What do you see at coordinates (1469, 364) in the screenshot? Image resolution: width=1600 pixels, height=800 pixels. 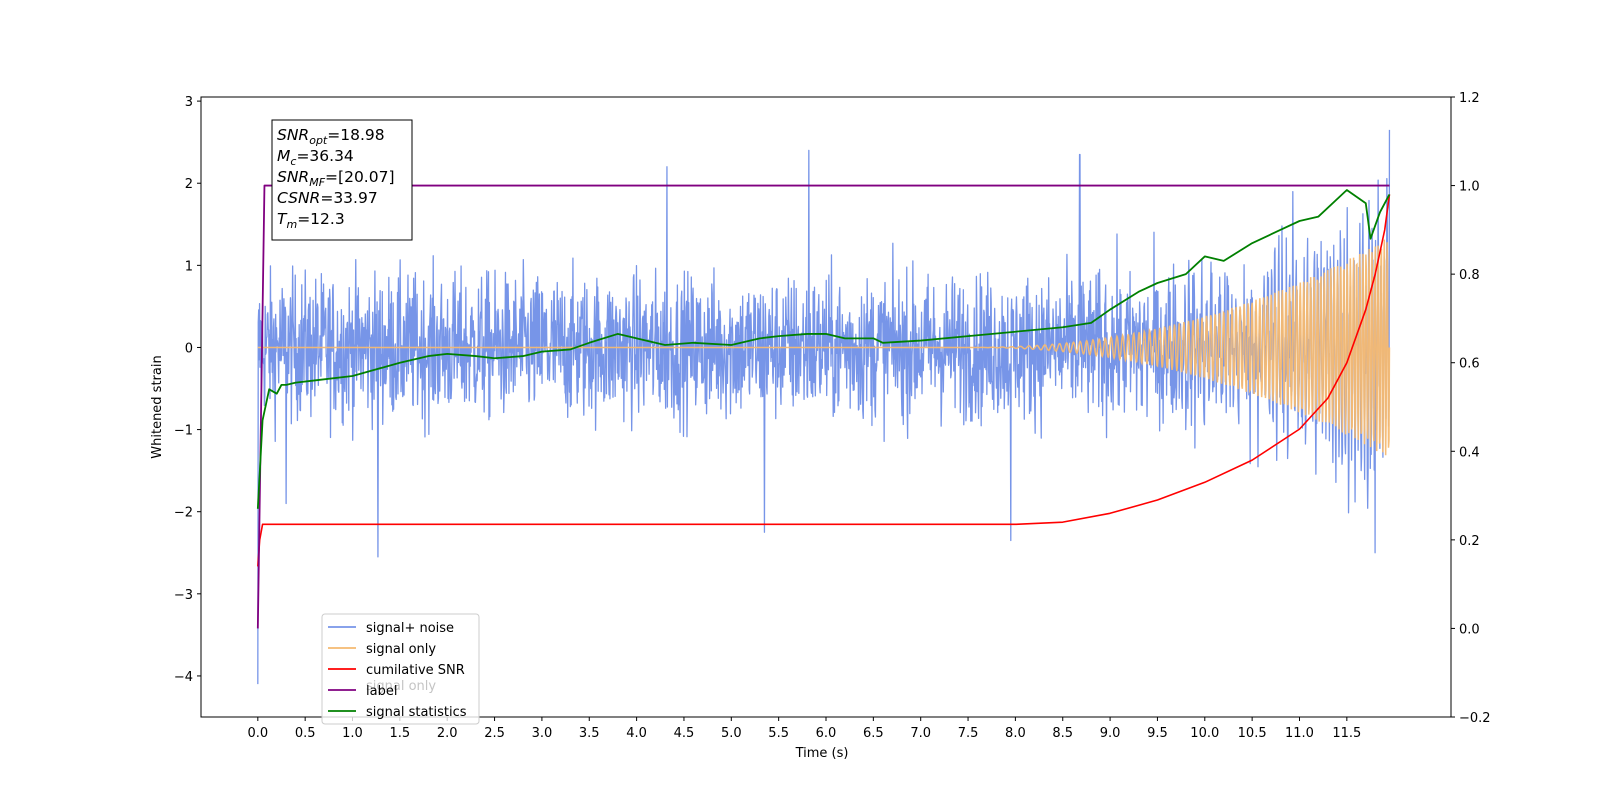 I see `y2-tick-label: 0.6` at bounding box center [1469, 364].